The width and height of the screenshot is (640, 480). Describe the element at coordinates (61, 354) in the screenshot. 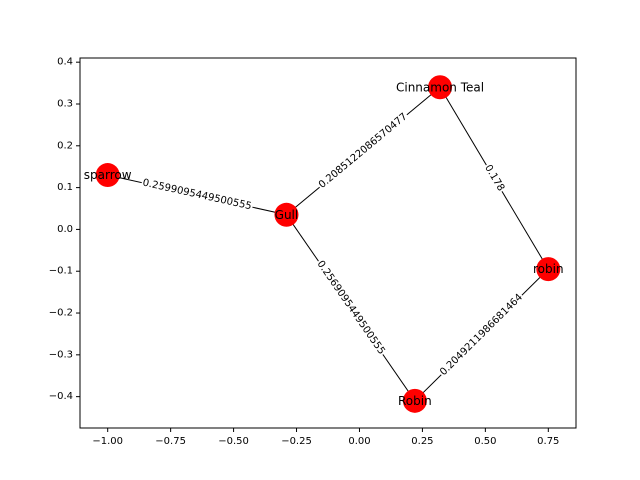

I see `y-tick-label: −0.3` at that location.